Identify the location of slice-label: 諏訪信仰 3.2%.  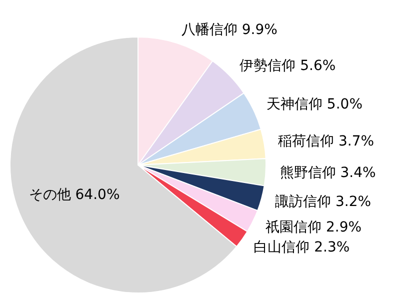
(323, 202).